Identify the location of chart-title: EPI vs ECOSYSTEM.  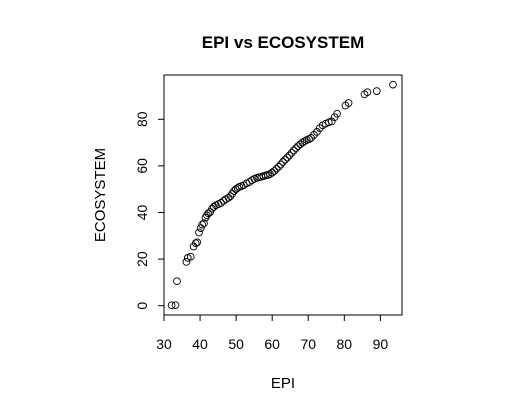
(283, 42).